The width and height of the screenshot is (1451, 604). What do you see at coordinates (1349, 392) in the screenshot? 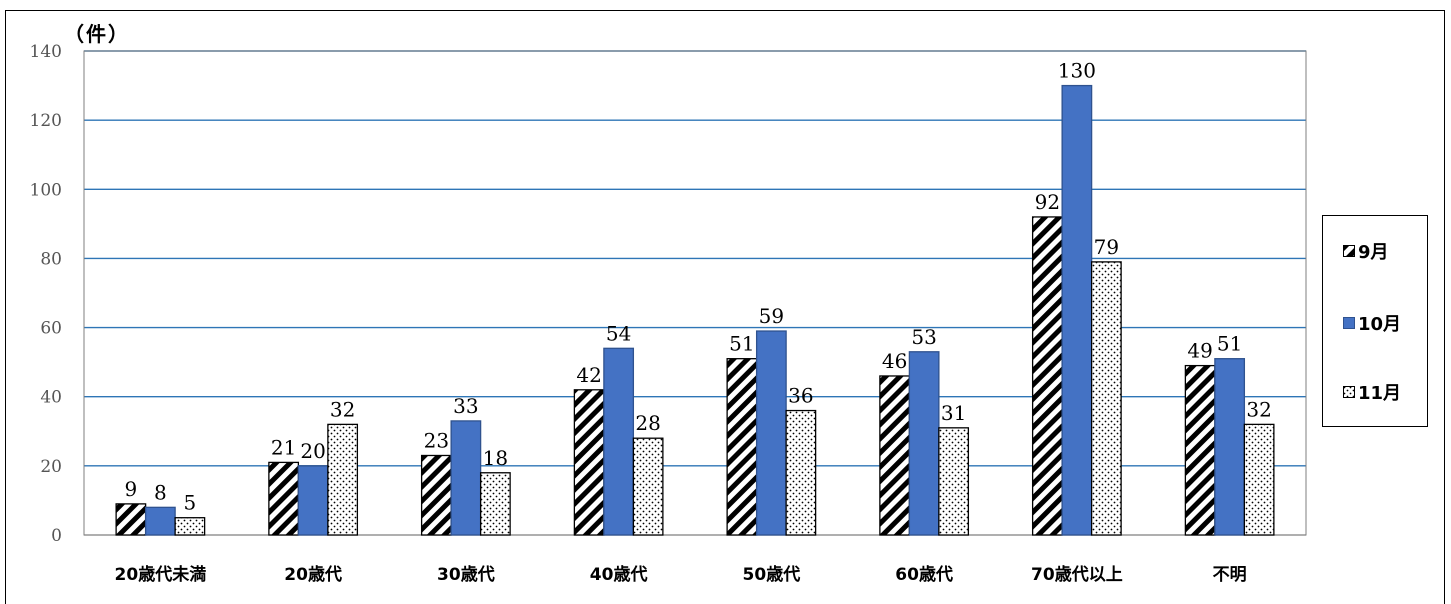
I see `legend-swatch-dots` at bounding box center [1349, 392].